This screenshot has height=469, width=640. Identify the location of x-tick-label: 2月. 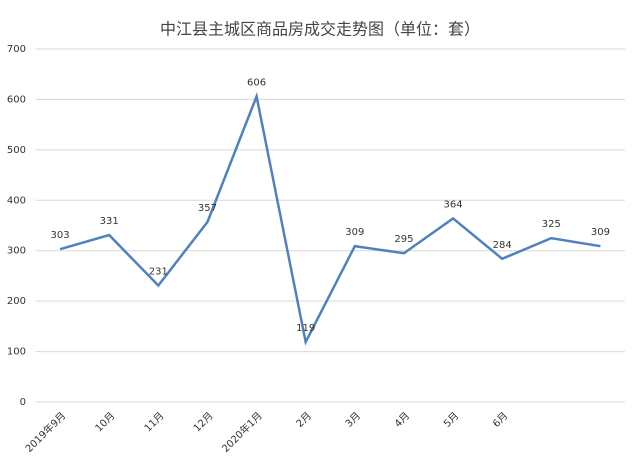
(304, 420).